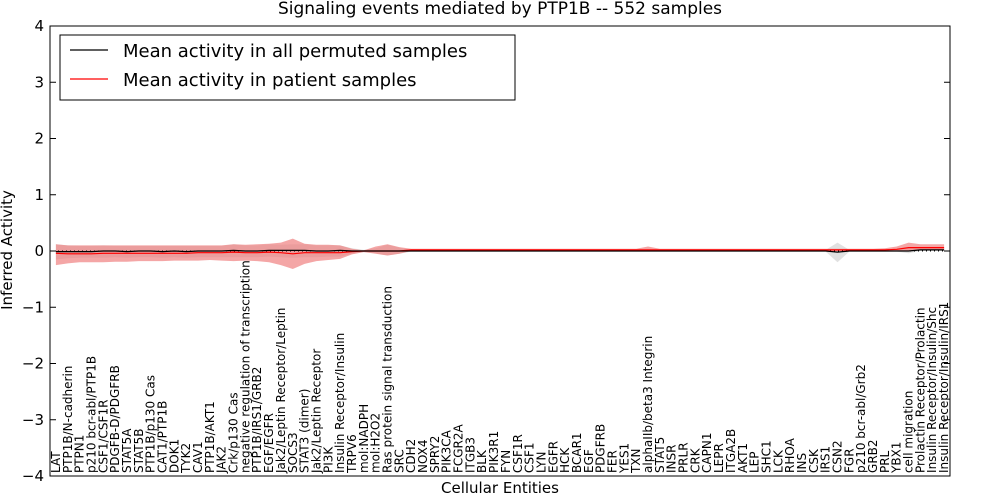  What do you see at coordinates (376, 443) in the screenshot?
I see `x-tick-label: mol:H2O2` at bounding box center [376, 443].